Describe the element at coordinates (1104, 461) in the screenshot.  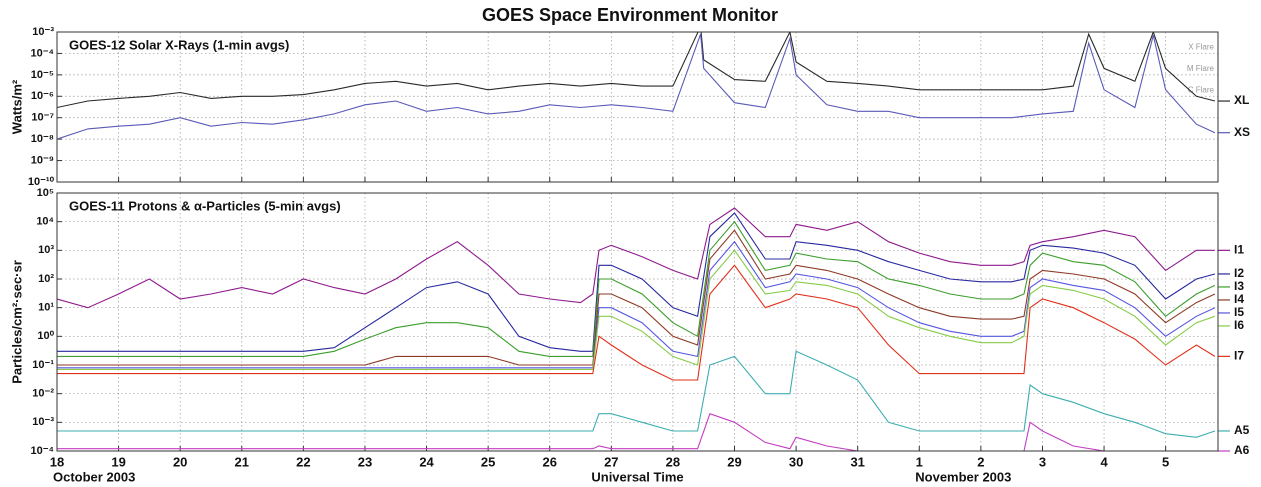
I see `x-tick-label: 4` at that location.